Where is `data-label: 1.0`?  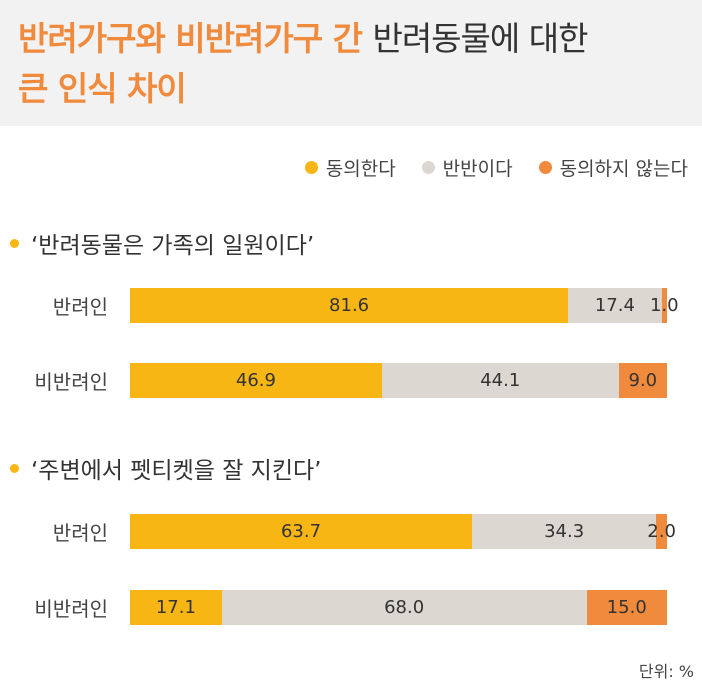
data-label: 1.0 is located at coordinates (664, 305).